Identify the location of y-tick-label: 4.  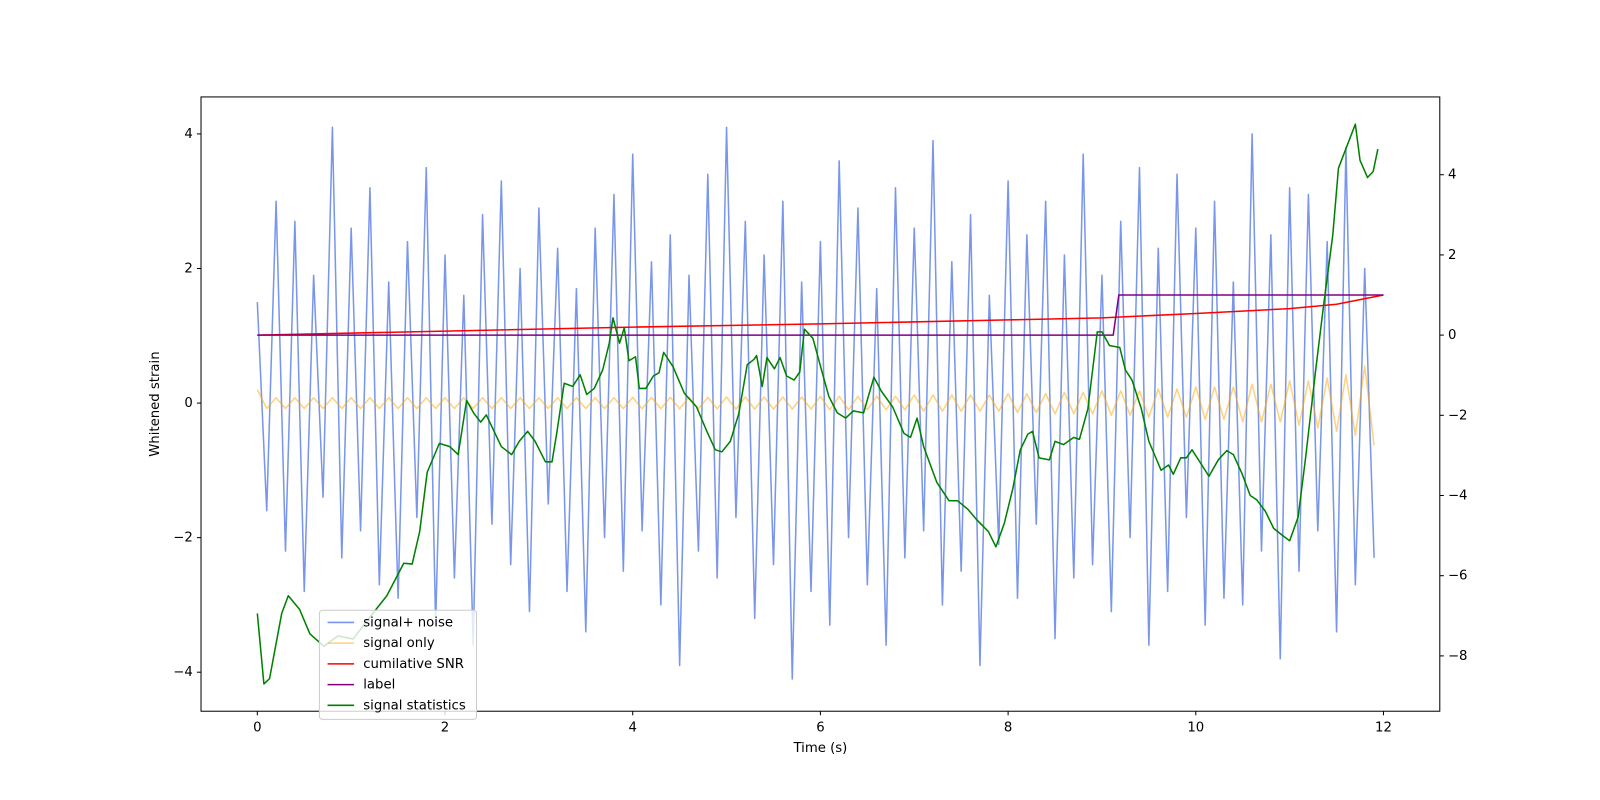
(188, 134).